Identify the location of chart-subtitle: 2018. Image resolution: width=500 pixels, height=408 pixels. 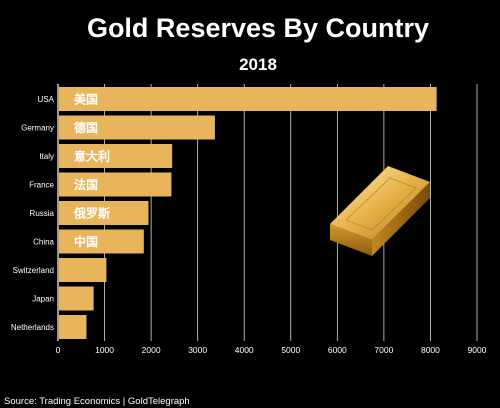
(258, 64).